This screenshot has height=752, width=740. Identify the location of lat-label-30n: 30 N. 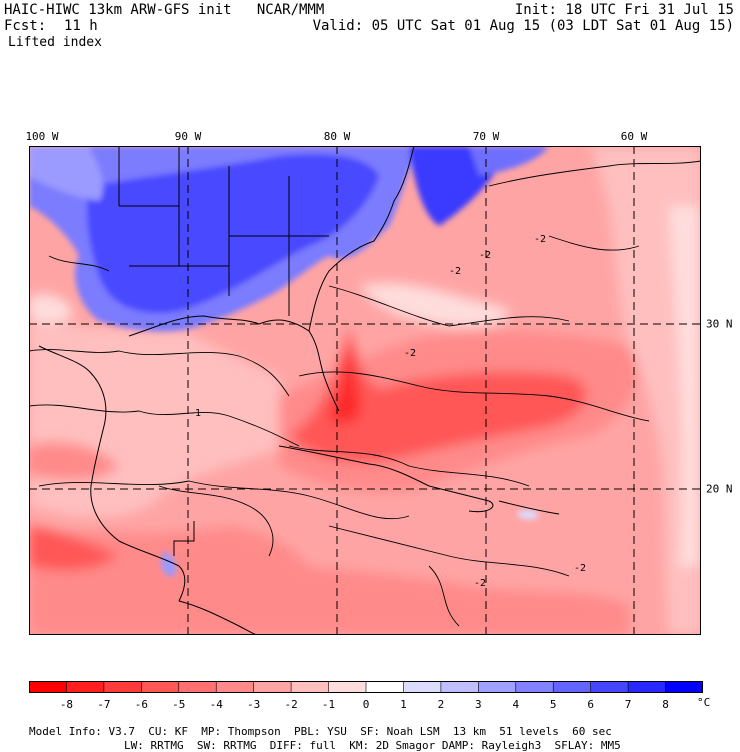
(719, 324).